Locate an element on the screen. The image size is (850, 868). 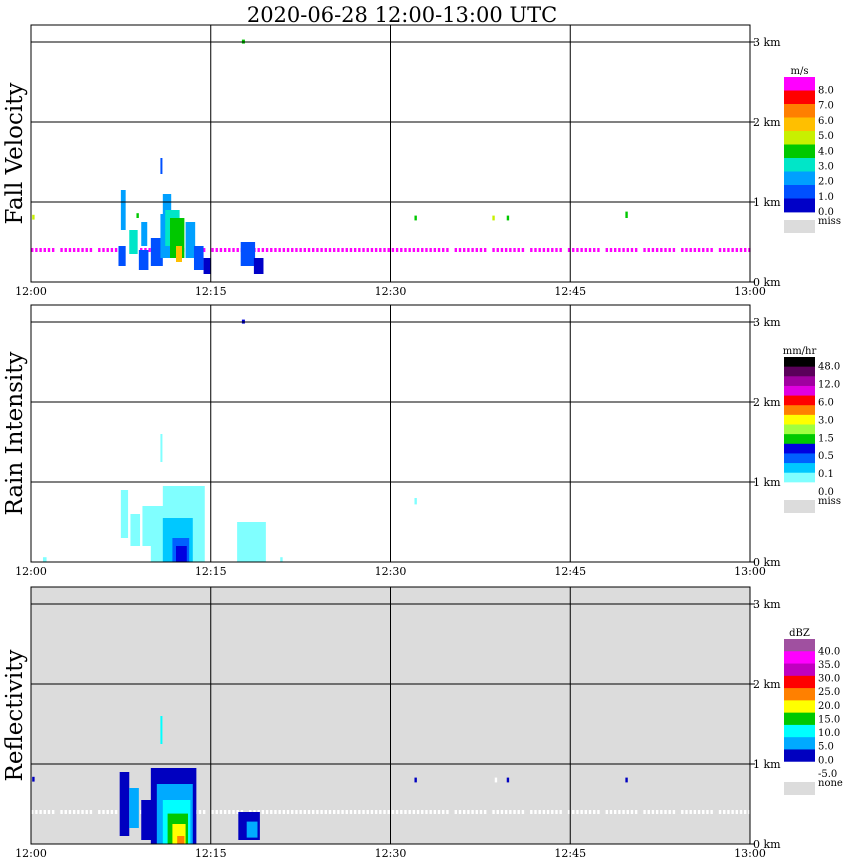
fall-velocity-colorbar-unit: m/s is located at coordinates (800, 71).